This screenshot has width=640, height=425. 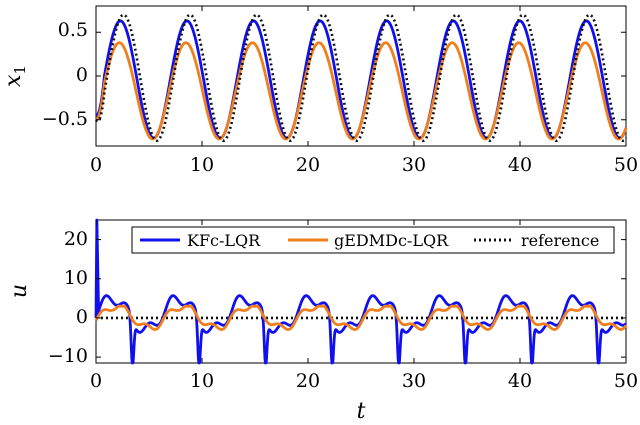 I want to click on bottom-ytick-label: 20, so click(x=76, y=239).